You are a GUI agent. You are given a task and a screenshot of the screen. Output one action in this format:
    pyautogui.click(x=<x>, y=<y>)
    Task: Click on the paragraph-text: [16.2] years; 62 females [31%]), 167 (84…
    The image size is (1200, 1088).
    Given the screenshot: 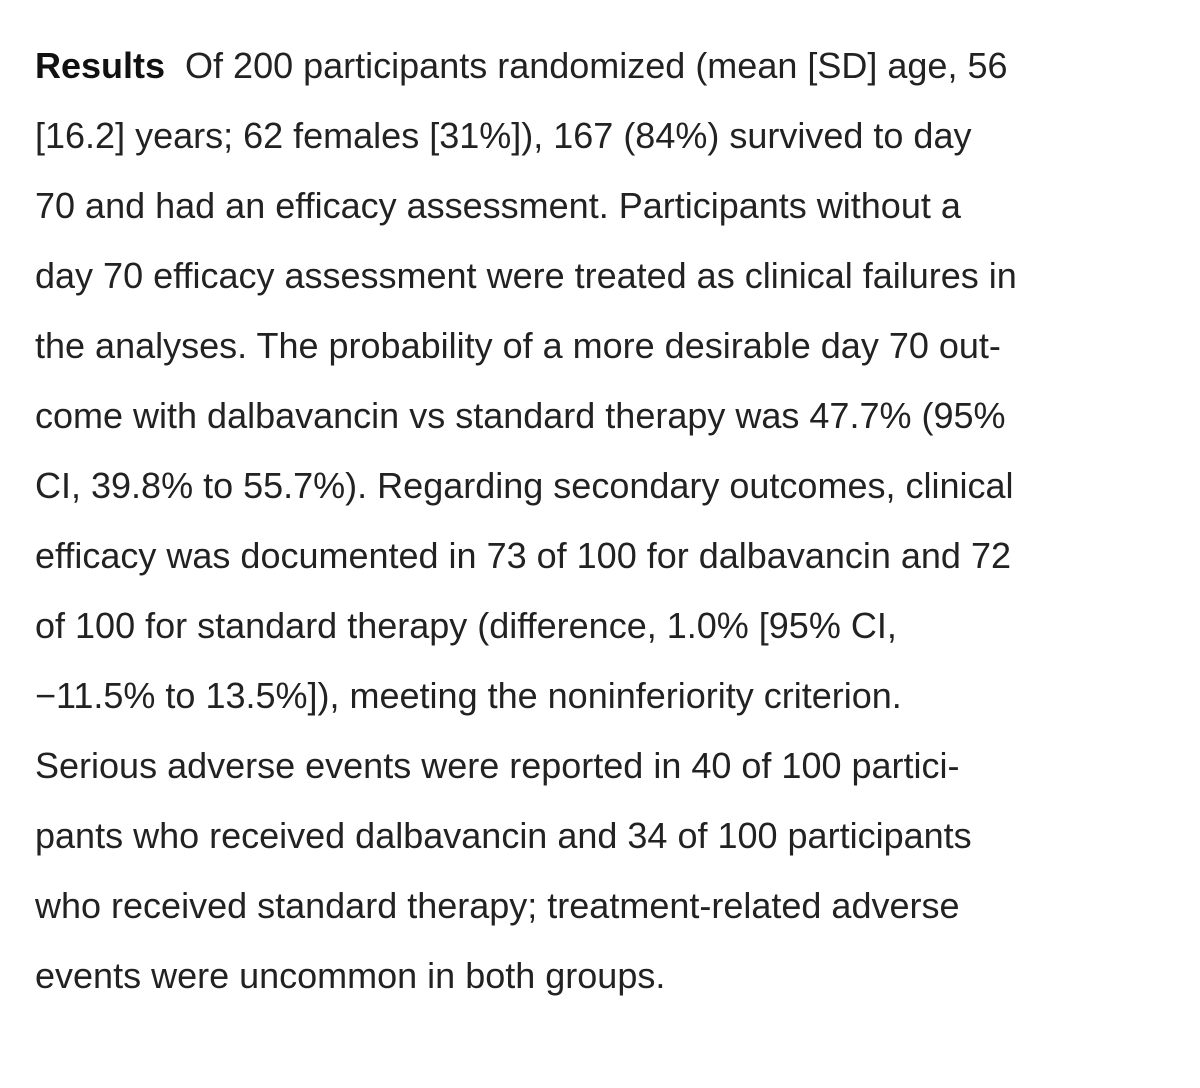 What is the action you would take?
    pyautogui.click(x=503, y=135)
    